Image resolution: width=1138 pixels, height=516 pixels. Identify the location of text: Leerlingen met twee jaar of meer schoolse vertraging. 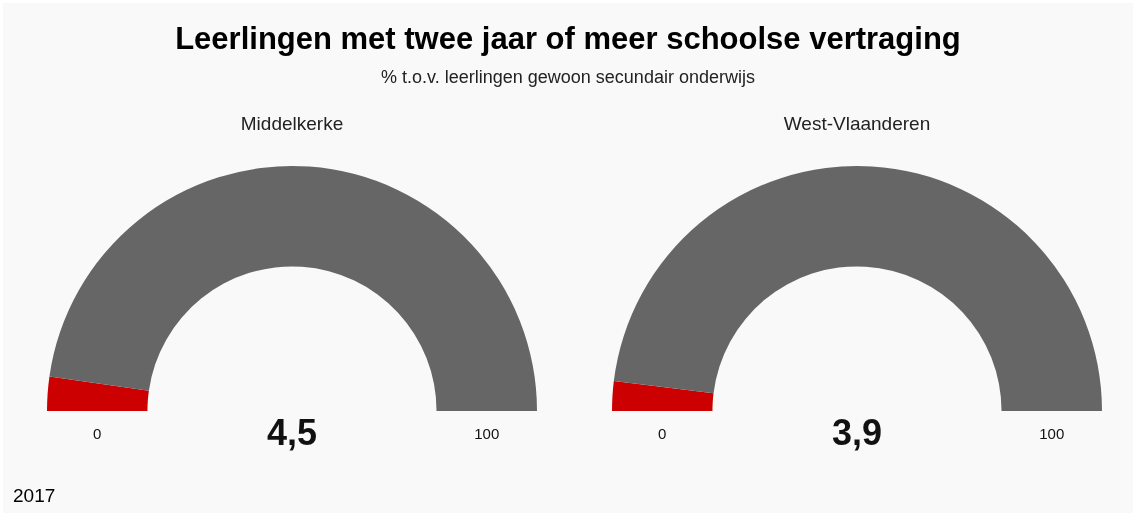
(568, 39).